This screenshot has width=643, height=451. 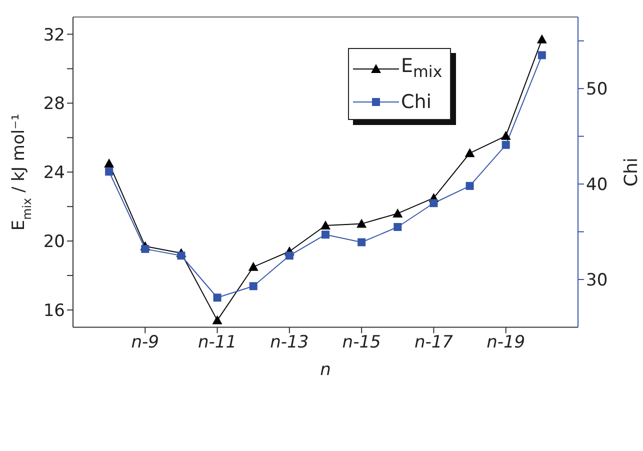 What do you see at coordinates (597, 280) in the screenshot?
I see `y2-tick-label: 30` at bounding box center [597, 280].